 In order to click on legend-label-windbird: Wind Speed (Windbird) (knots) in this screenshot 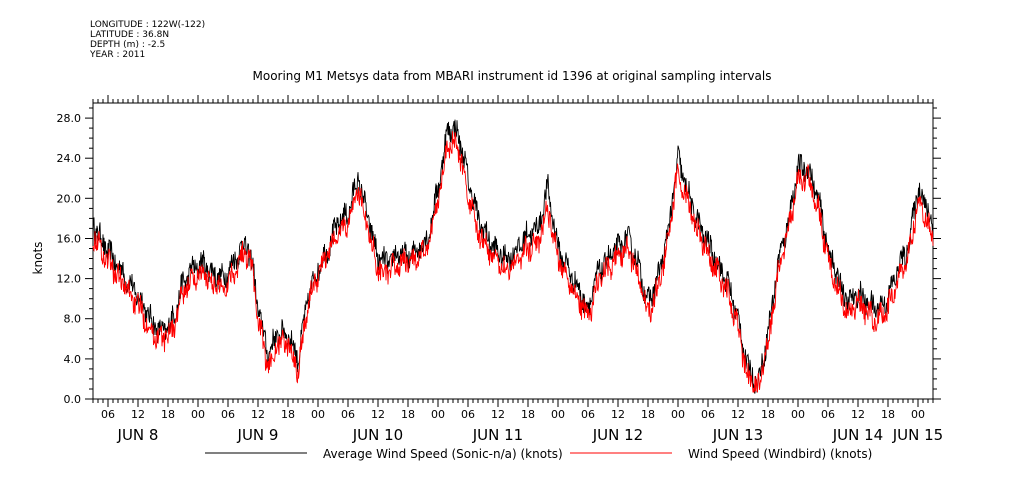, I will do `click(780, 454)`.